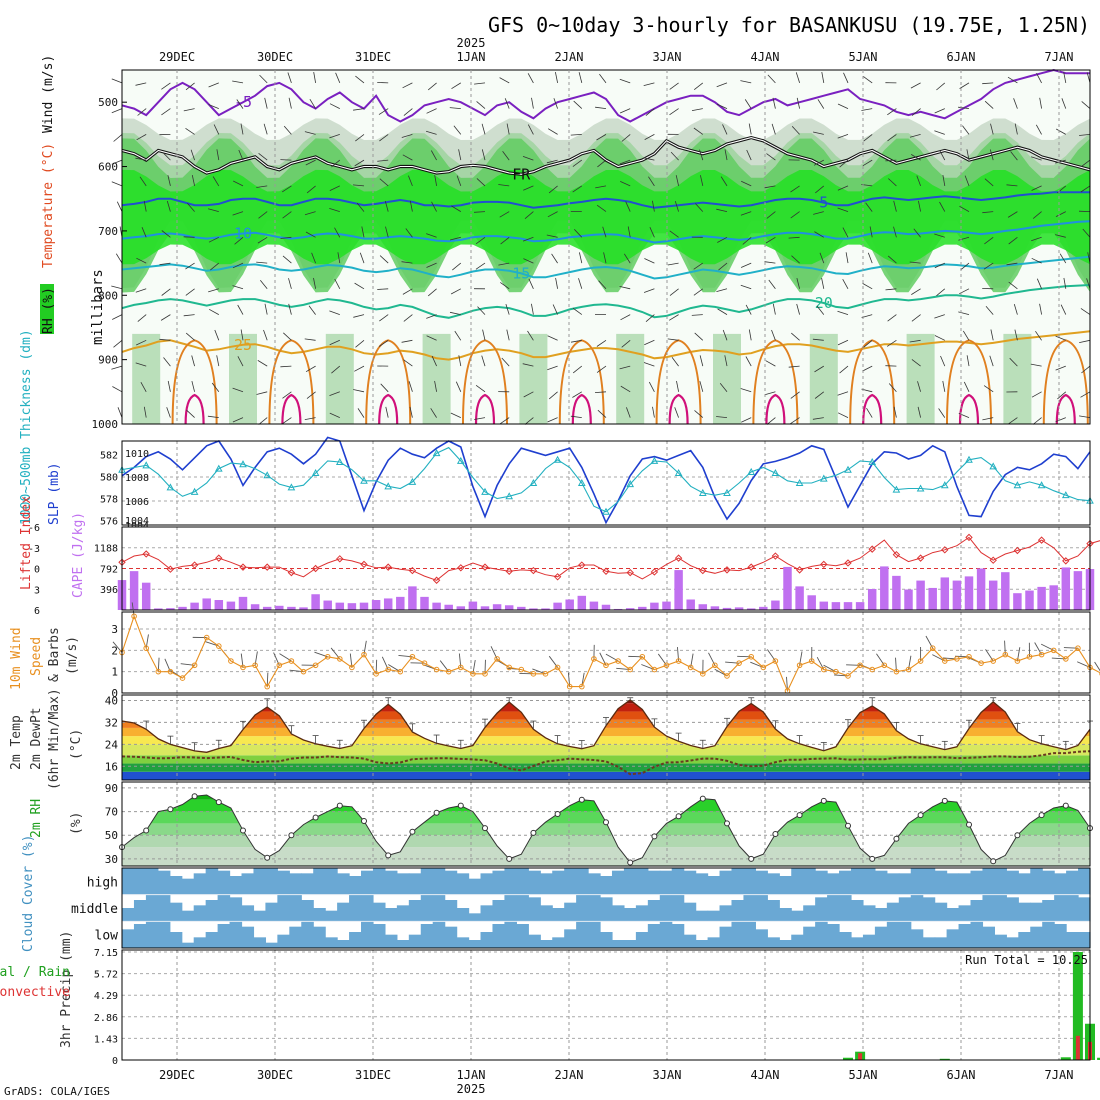 The height and width of the screenshot is (1100, 1100). Describe the element at coordinates (111, 859) in the screenshot. I see `rh2m-ytick-30: 30` at that location.